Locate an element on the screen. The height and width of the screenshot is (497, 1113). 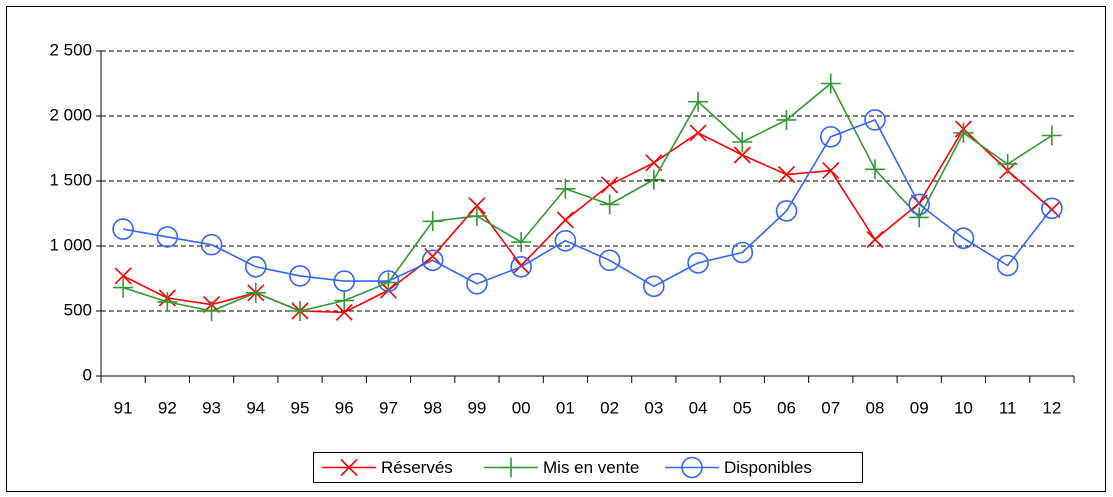
x-tick-label: 11 is located at coordinates (1008, 407).